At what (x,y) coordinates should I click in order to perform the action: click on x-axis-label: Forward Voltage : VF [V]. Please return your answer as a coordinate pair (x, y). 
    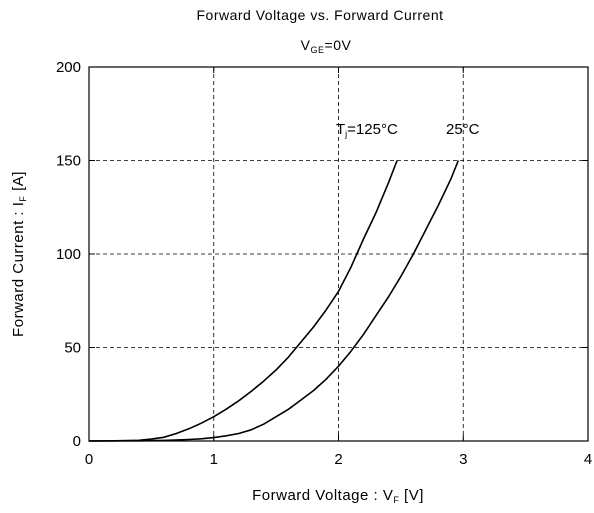
    Looking at the image, I should click on (338, 496).